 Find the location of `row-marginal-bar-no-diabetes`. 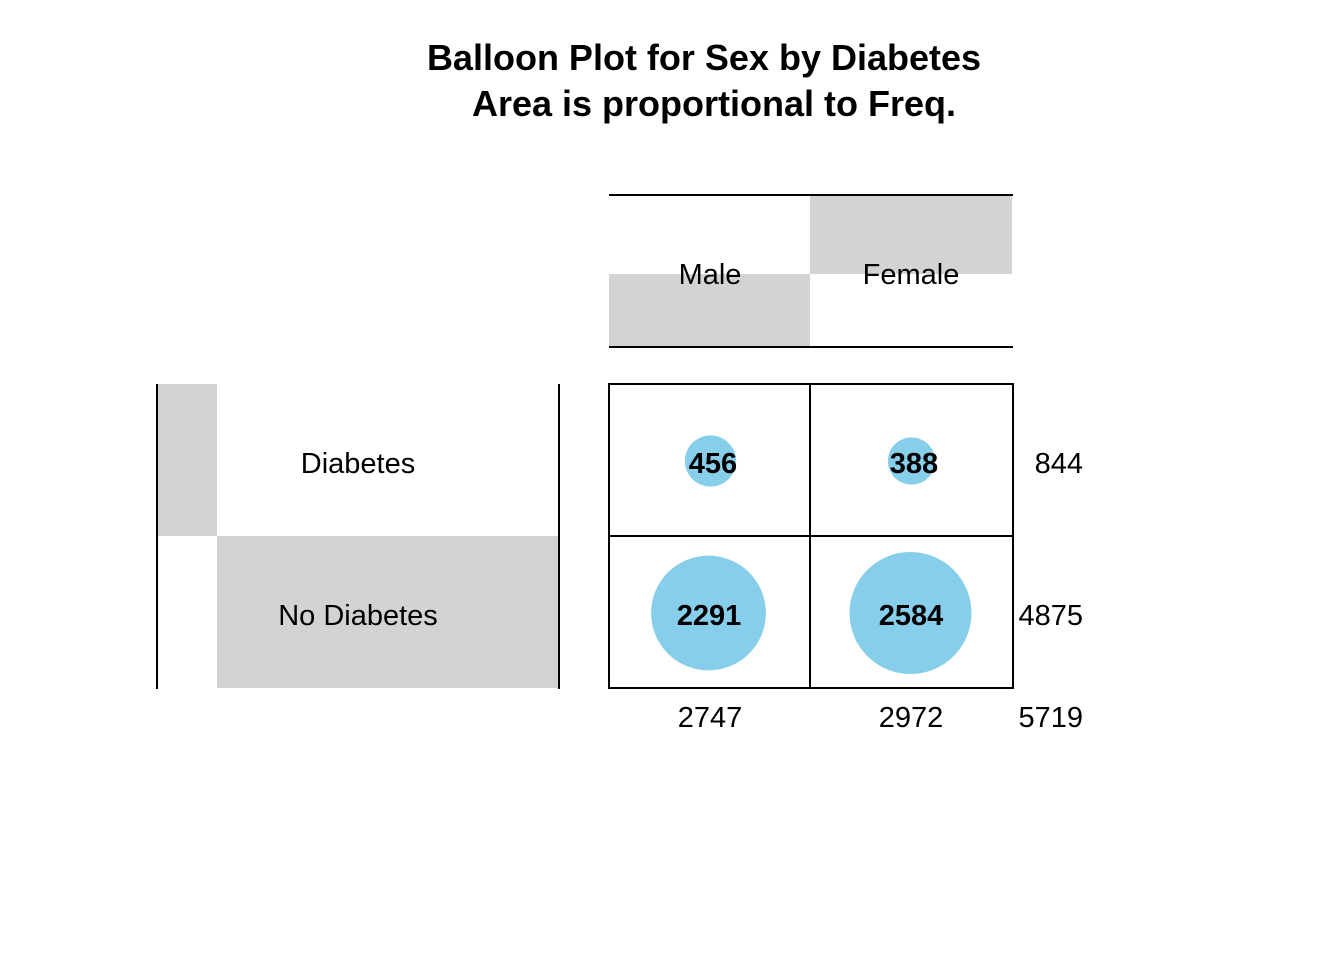

row-marginal-bar-no-diabetes is located at coordinates (387, 612).